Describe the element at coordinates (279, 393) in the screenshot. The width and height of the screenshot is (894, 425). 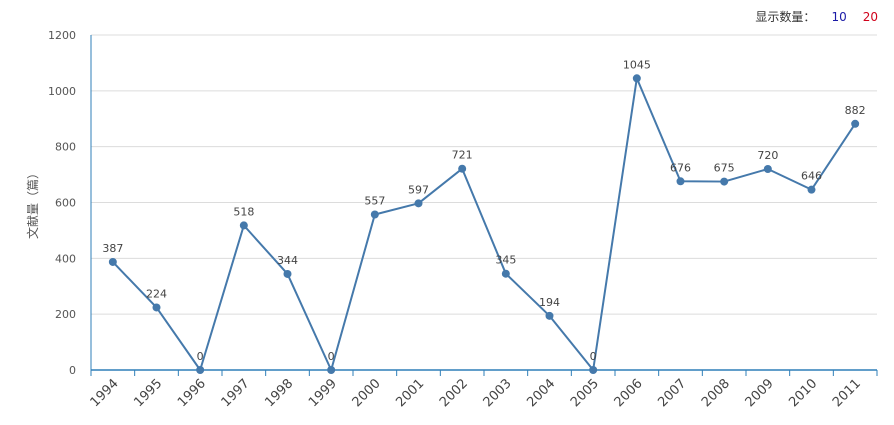
I see `x-tick-label: 1998` at that location.